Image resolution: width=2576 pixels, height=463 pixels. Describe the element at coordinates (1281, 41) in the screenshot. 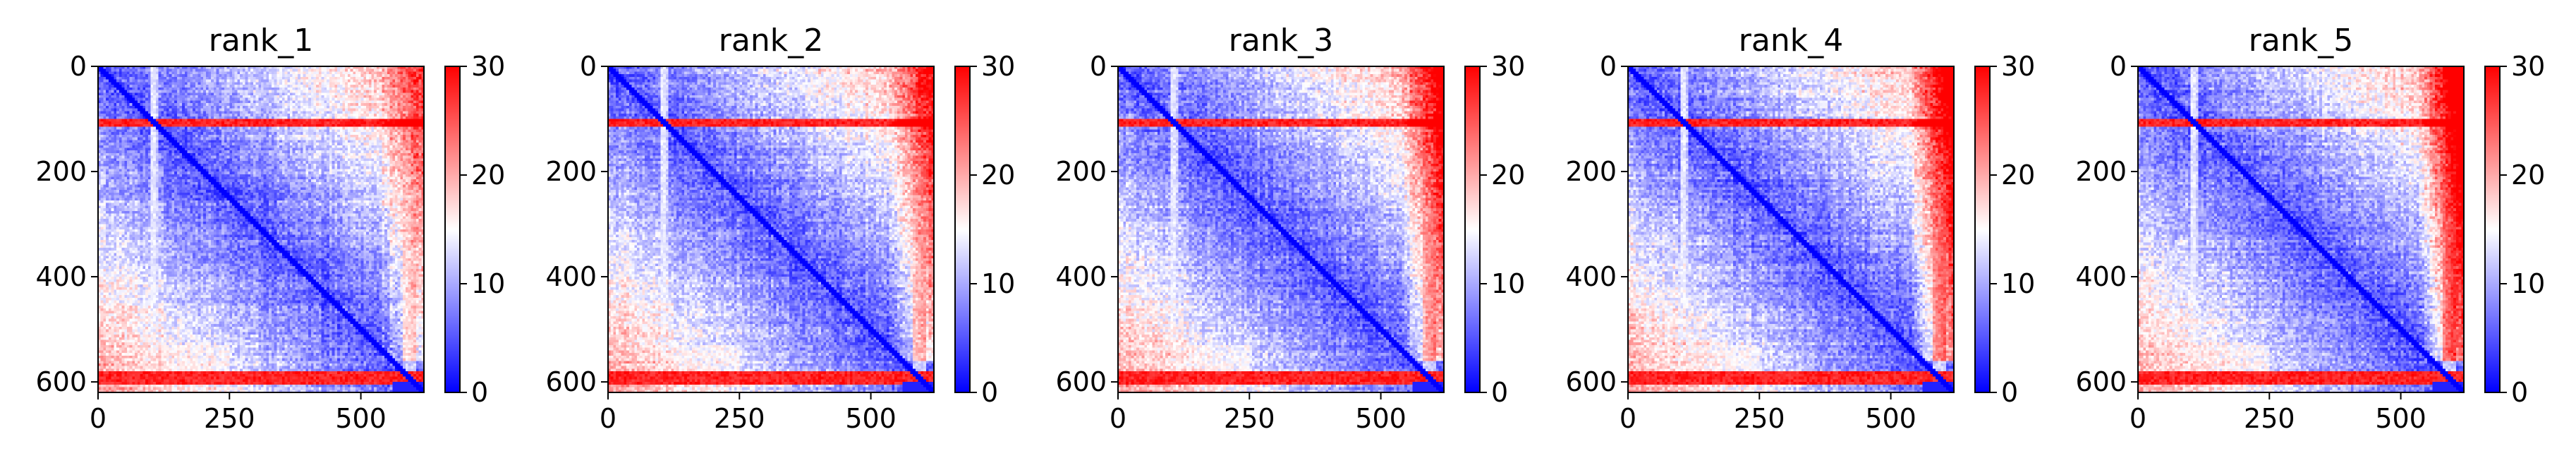

I see `panel-title: rank_3` at that location.